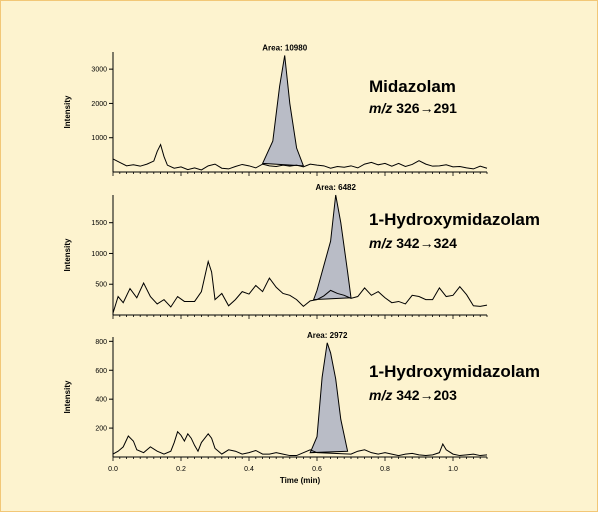  I want to click on transition-value: 342→324, so click(424, 243).